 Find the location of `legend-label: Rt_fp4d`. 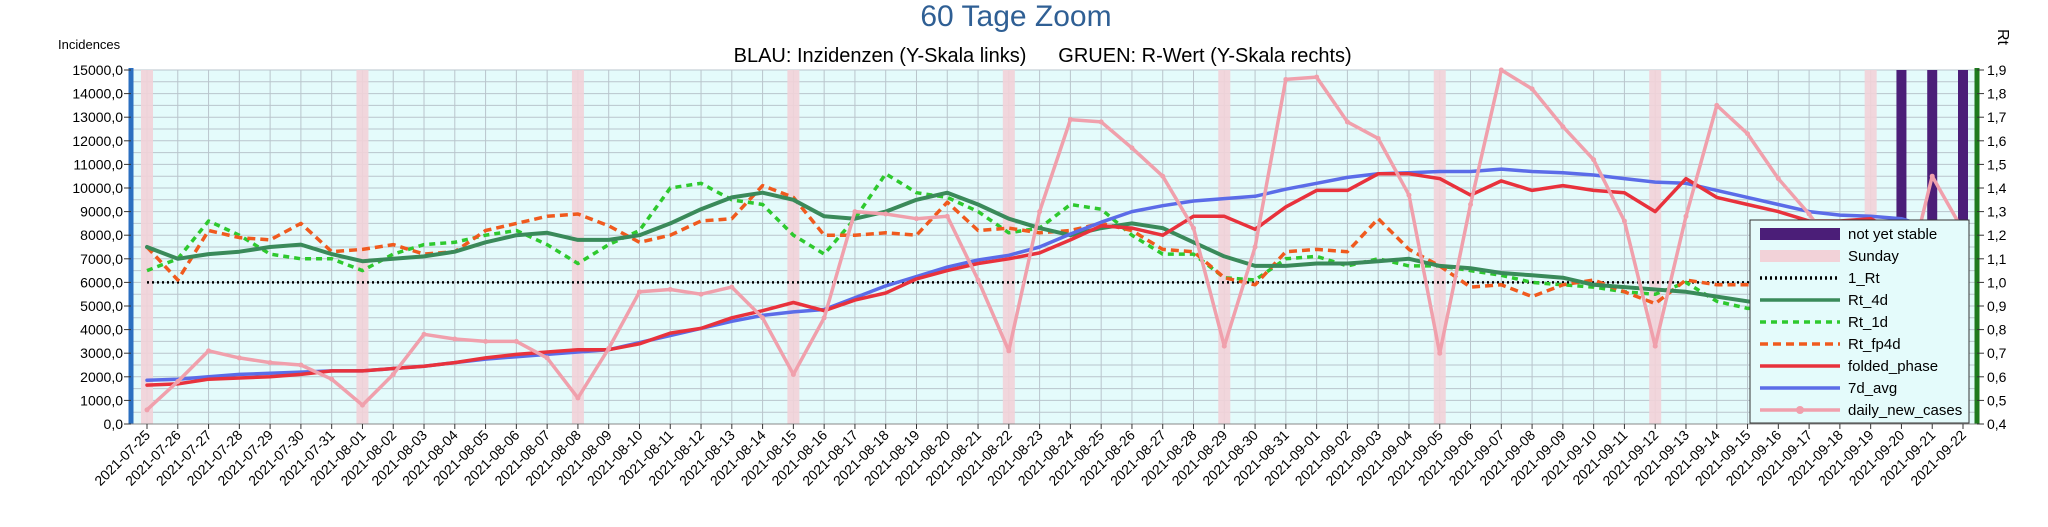

legend-label: Rt_fp4d is located at coordinates (1874, 344).